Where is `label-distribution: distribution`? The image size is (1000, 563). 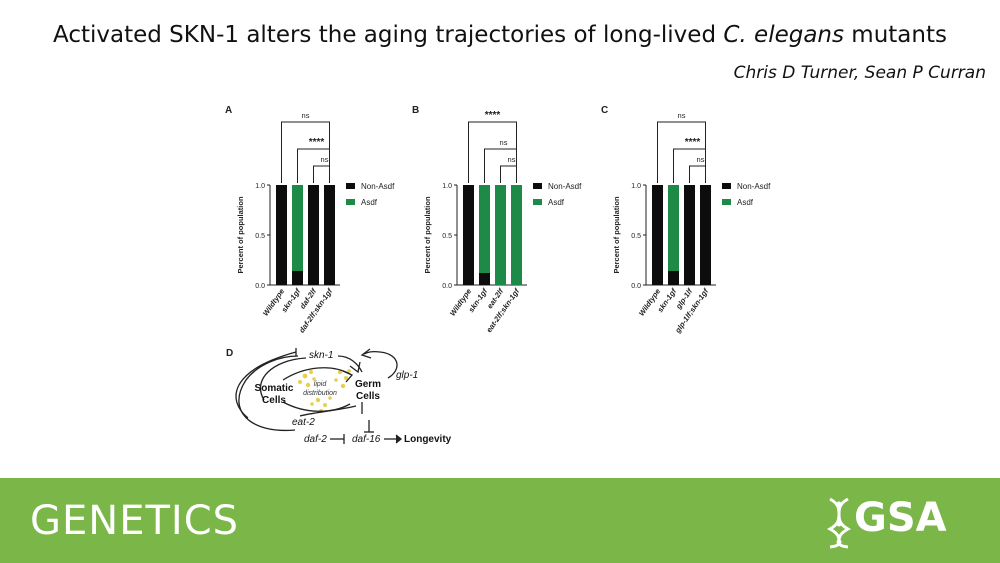
label-distribution: distribution is located at coordinates (320, 393).